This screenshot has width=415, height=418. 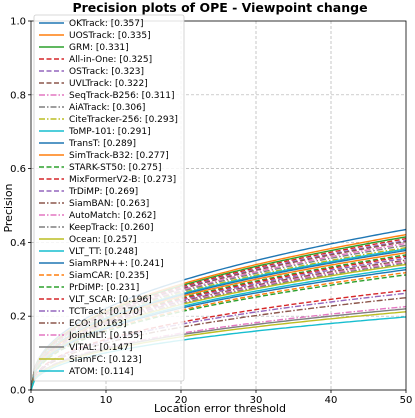 What do you see at coordinates (116, 264) in the screenshot?
I see `legend-label: SiamRPN++: [0.241]` at bounding box center [116, 264].